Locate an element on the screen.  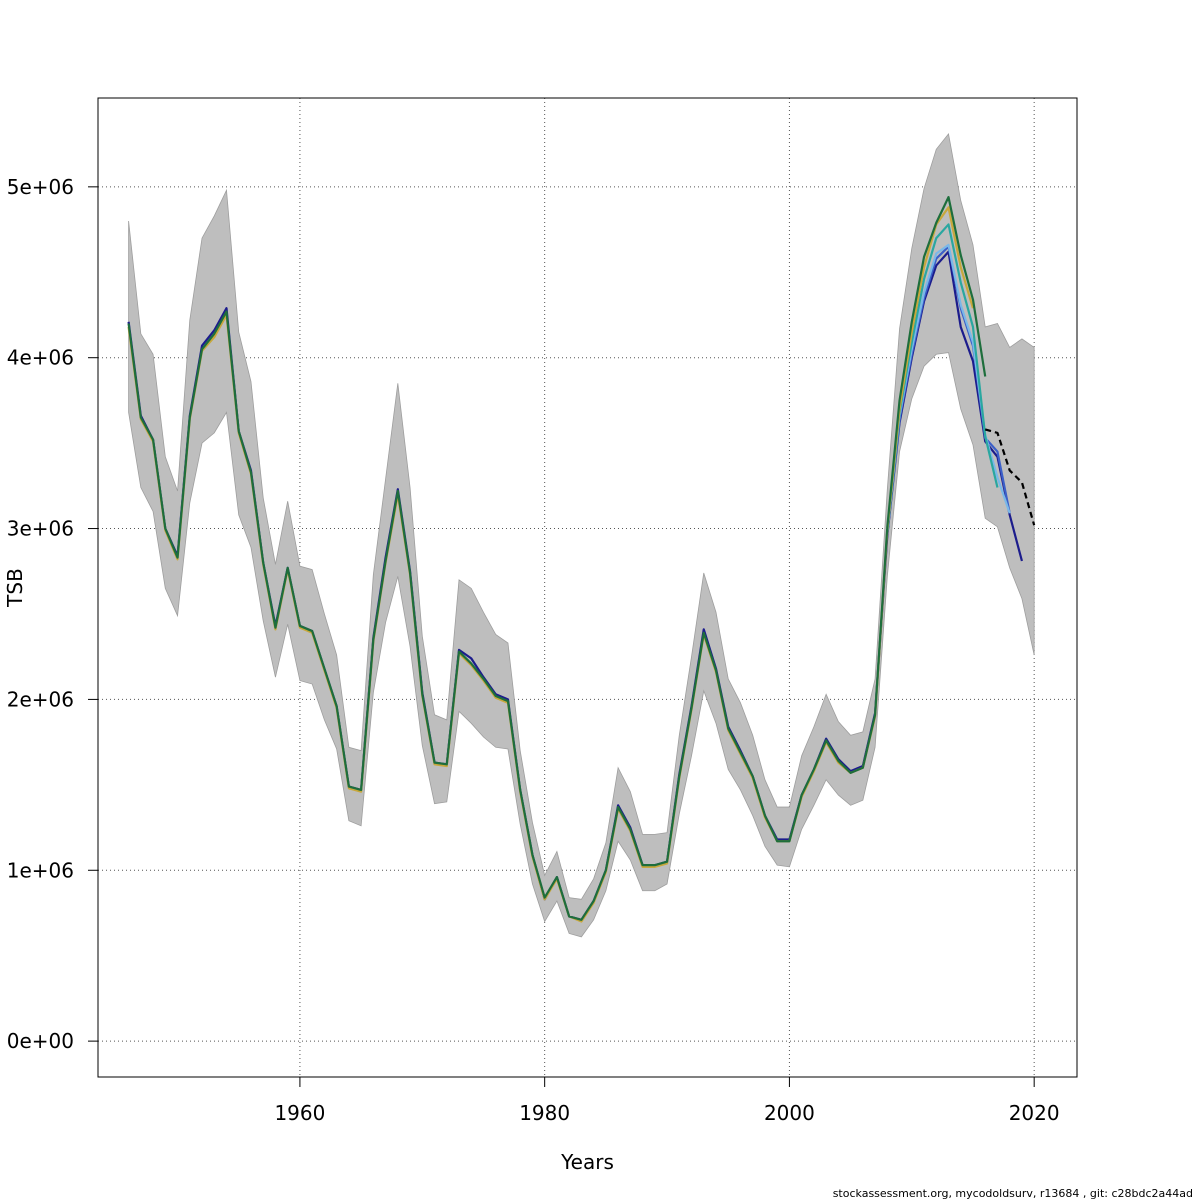
x-axis: 1960 1980 2000 2020 is located at coordinates (667, 1101).